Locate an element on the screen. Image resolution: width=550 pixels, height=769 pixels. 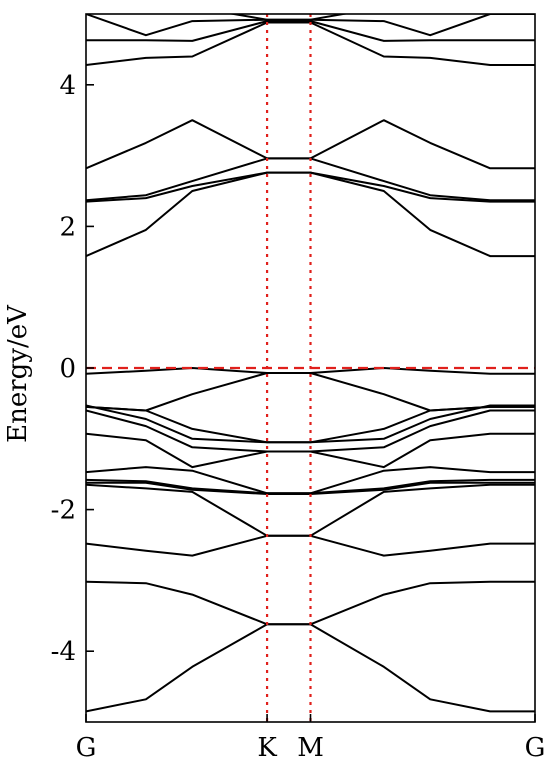
y-axis-label: Energy/eV is located at coordinates (18, 373).